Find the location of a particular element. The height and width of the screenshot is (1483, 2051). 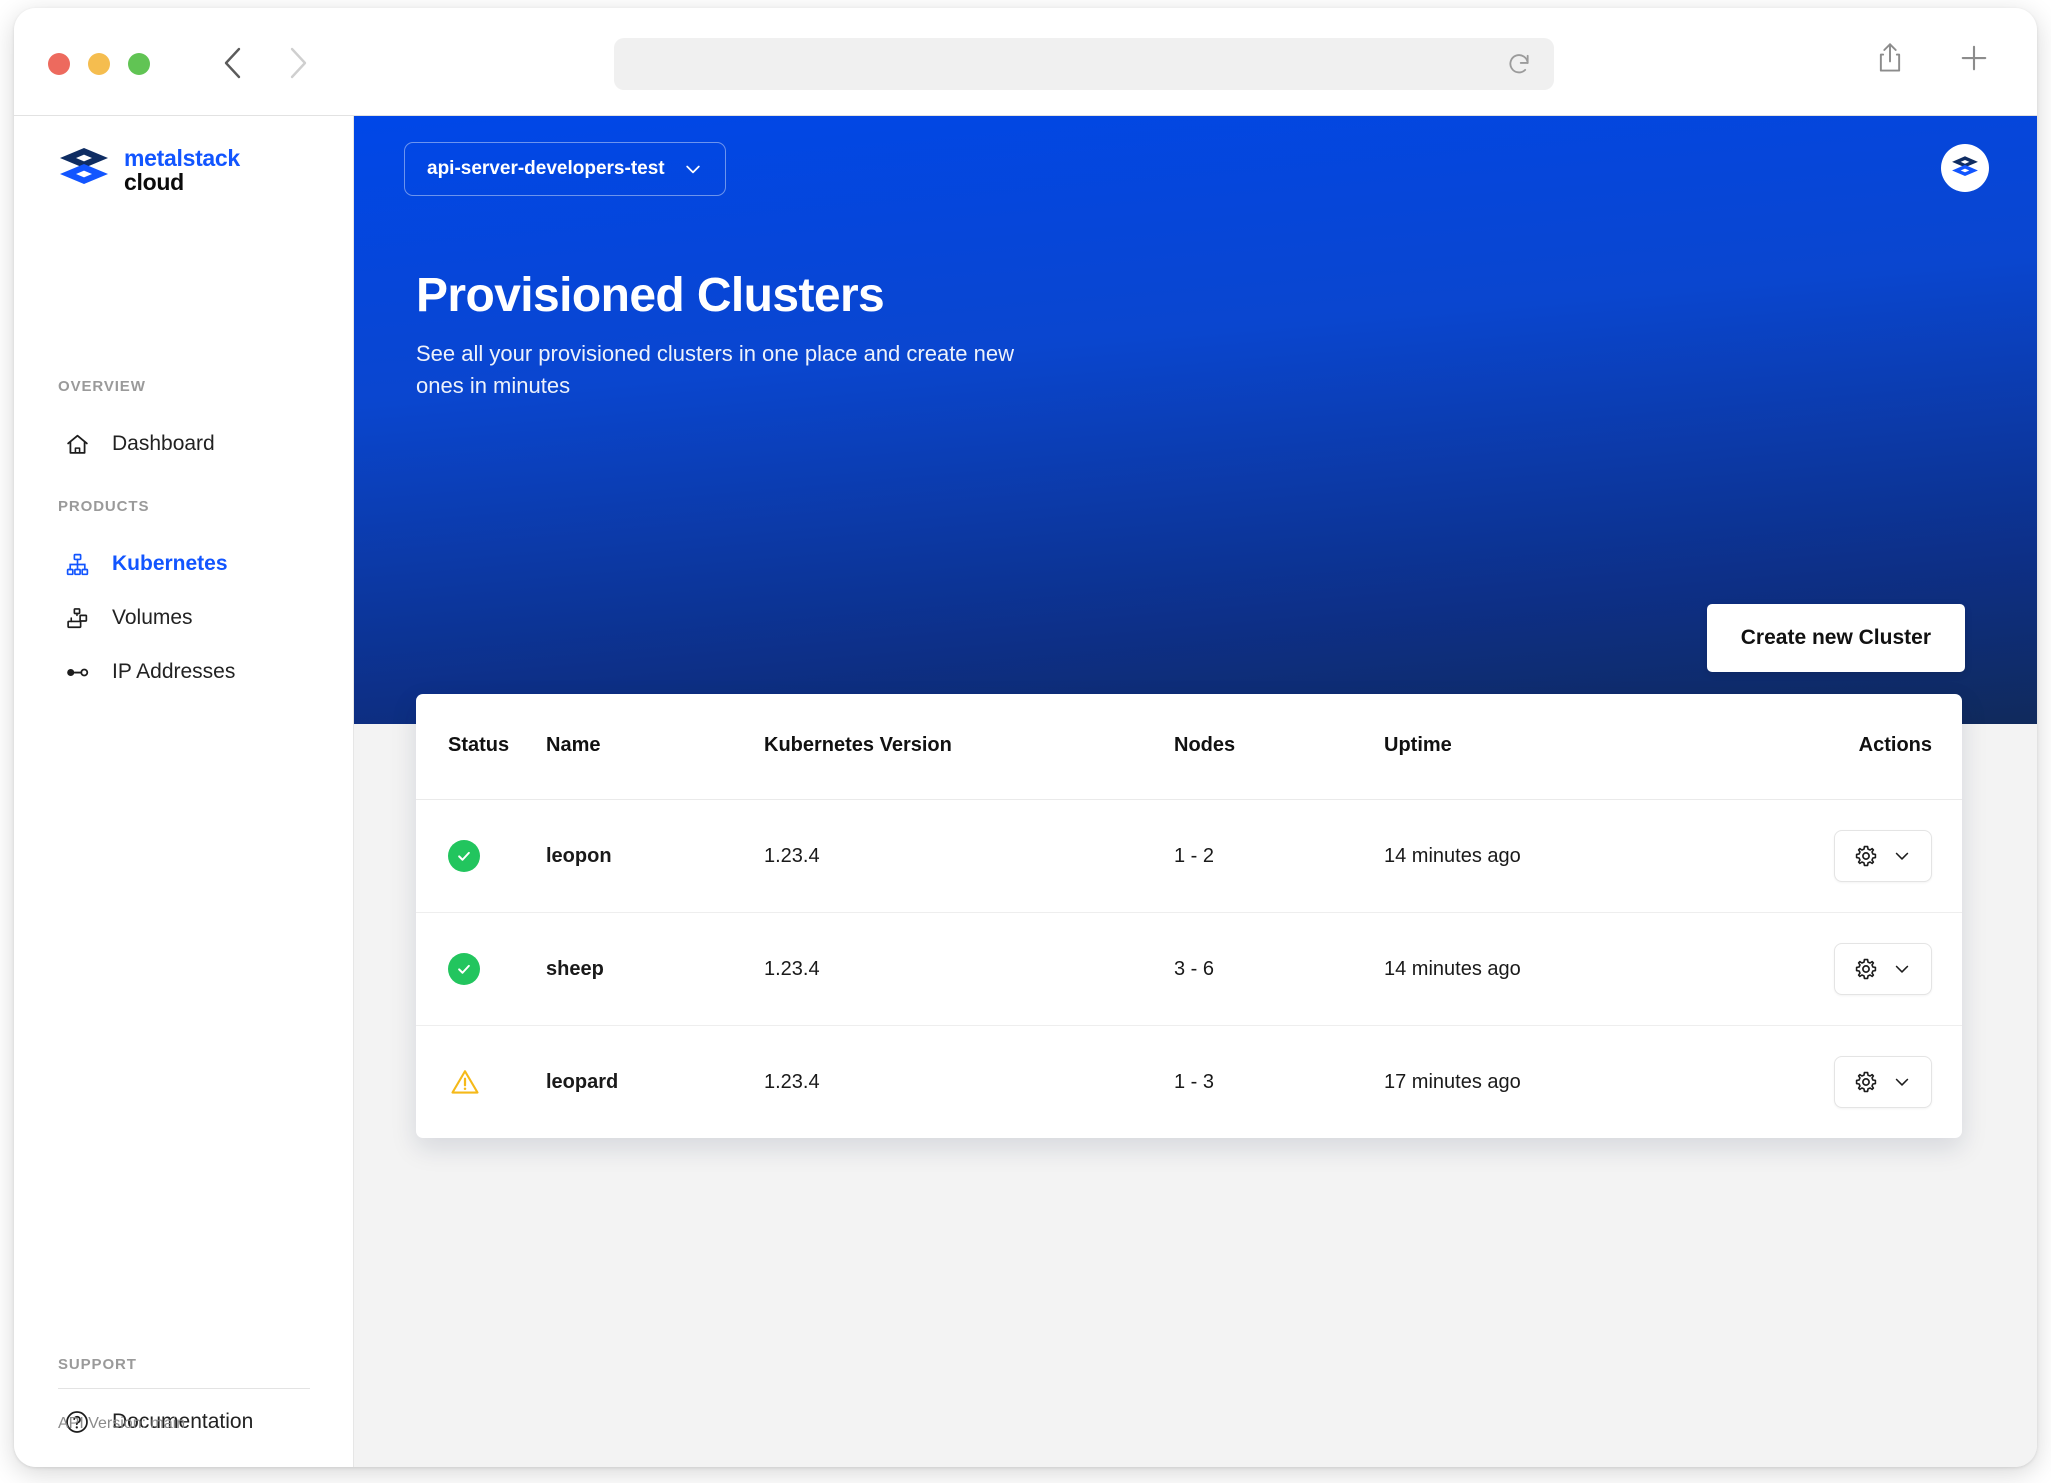

browser-titlebar is located at coordinates (1025, 62).